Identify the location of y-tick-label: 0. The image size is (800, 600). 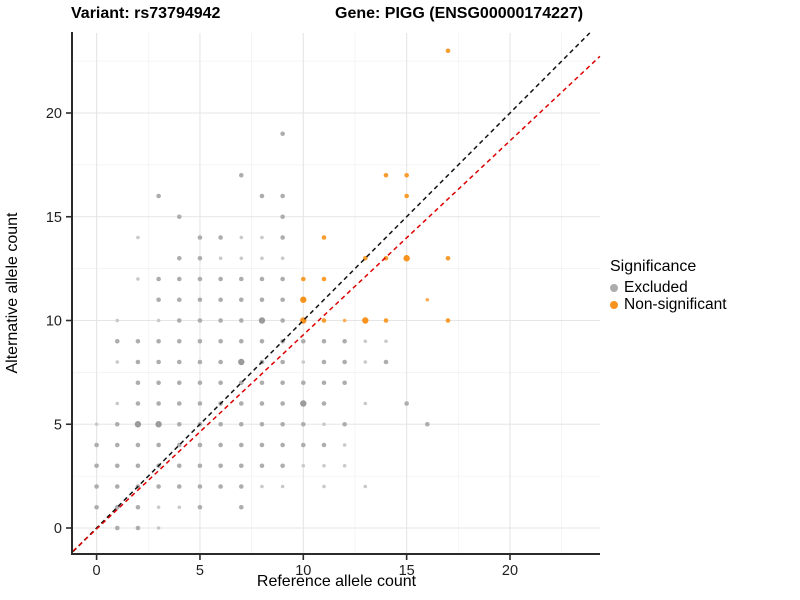
(58, 529).